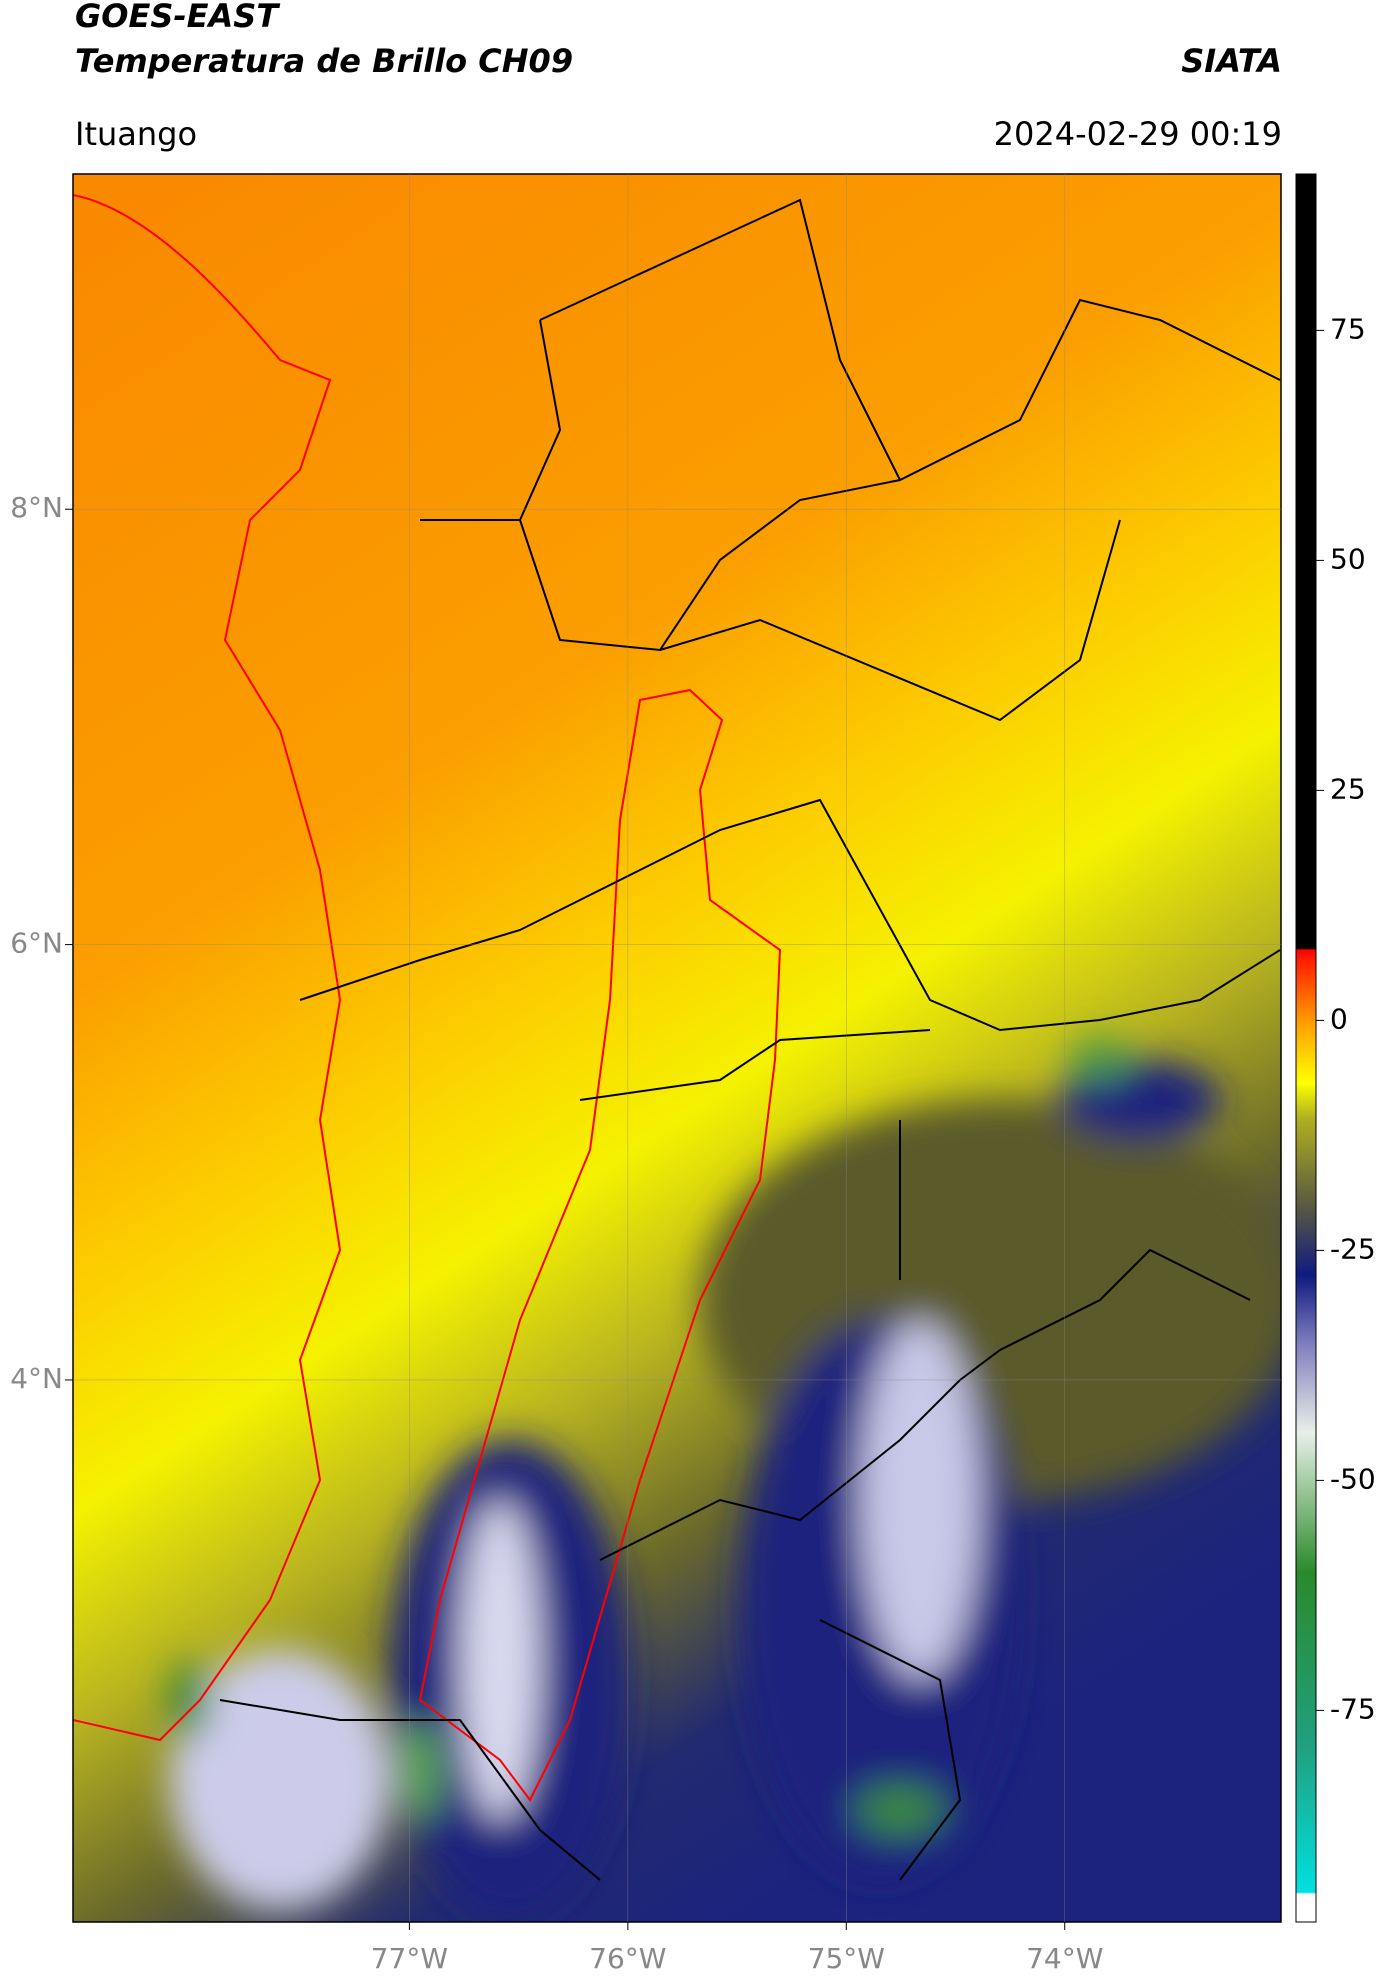 The height and width of the screenshot is (1985, 1384). What do you see at coordinates (1348, 558) in the screenshot?
I see `colorbar-tick-label: 50` at bounding box center [1348, 558].